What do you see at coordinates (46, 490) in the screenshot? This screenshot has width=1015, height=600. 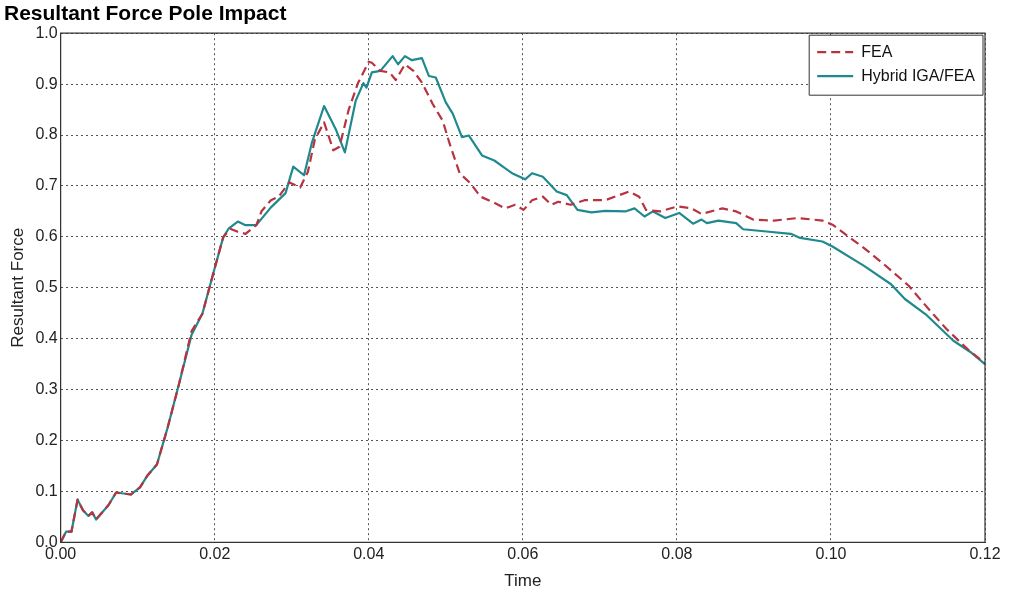 I see `y-tick-label: 0.1` at bounding box center [46, 490].